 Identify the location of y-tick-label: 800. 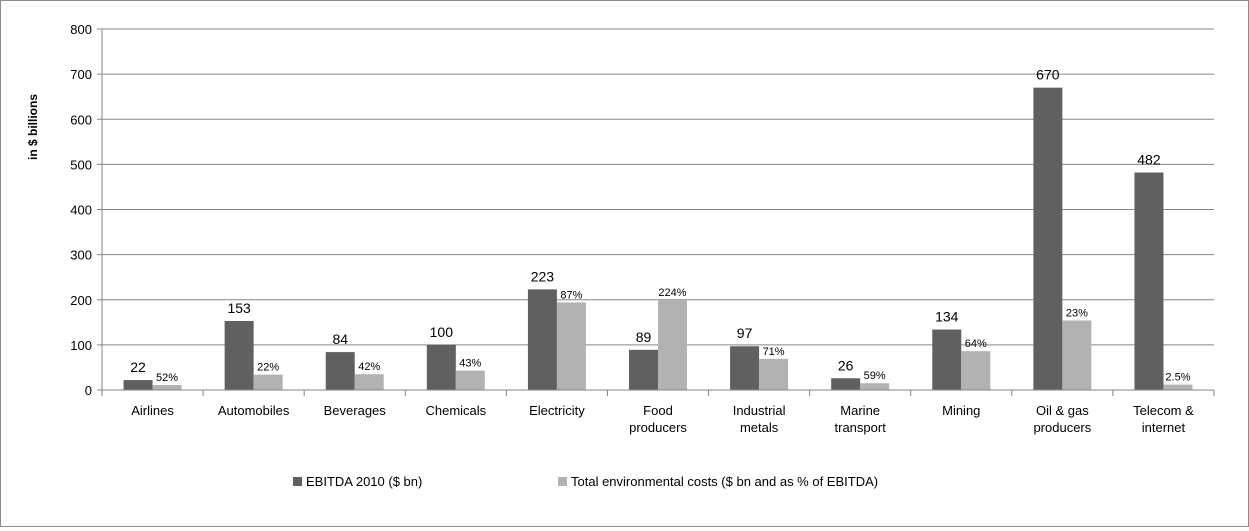
(81, 29).